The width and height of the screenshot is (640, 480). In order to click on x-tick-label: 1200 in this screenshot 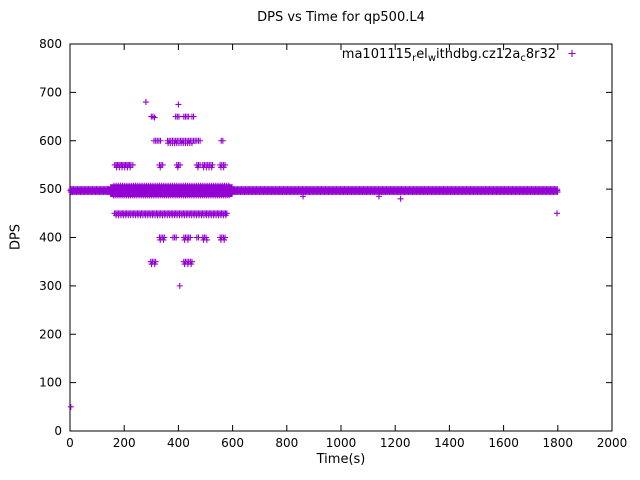, I will do `click(395, 443)`.